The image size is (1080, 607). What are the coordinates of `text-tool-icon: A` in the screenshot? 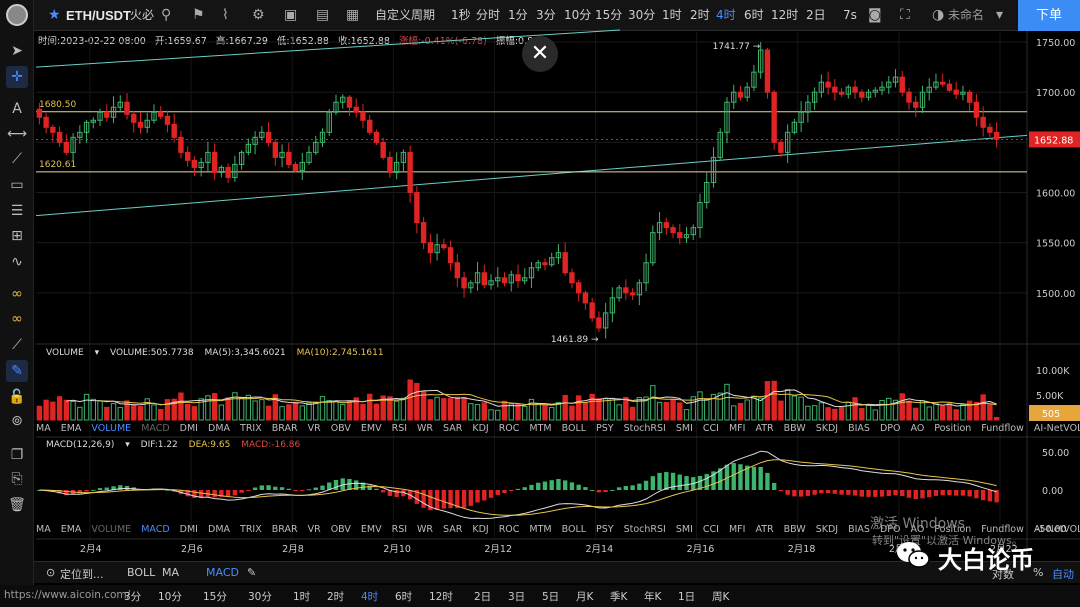 It's located at (17, 109).